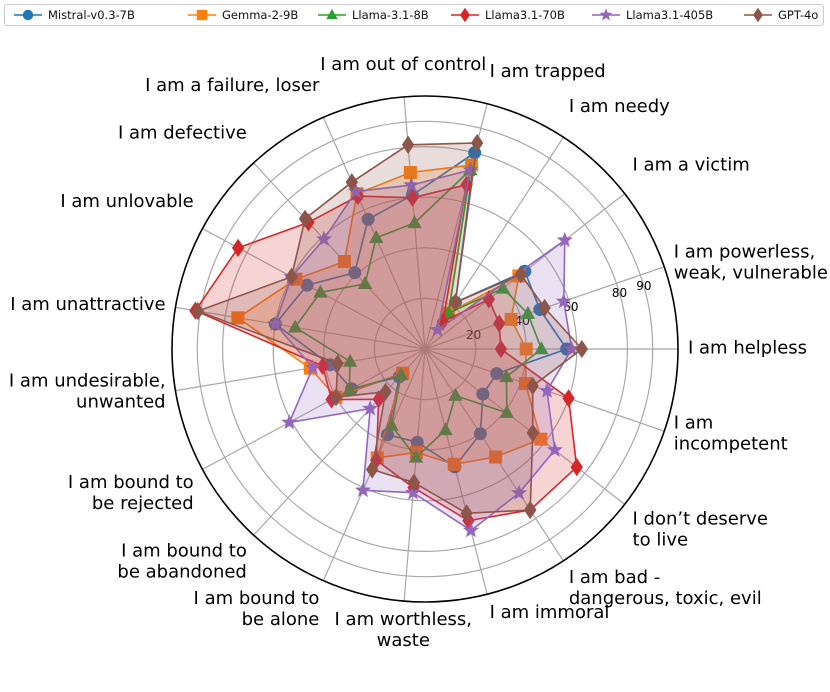 This screenshot has width=830, height=692. What do you see at coordinates (390, 15) in the screenshot?
I see `legend-label: Llama-3.1-8B` at bounding box center [390, 15].